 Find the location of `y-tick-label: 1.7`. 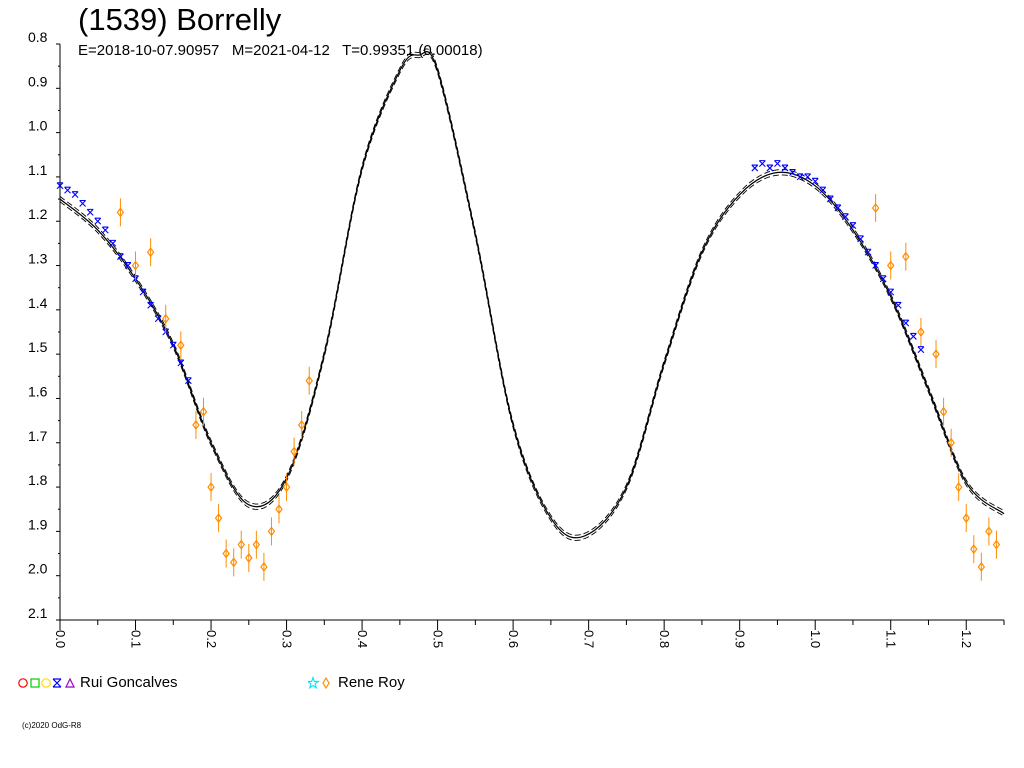

y-tick-label: 1.7 is located at coordinates (38, 436).